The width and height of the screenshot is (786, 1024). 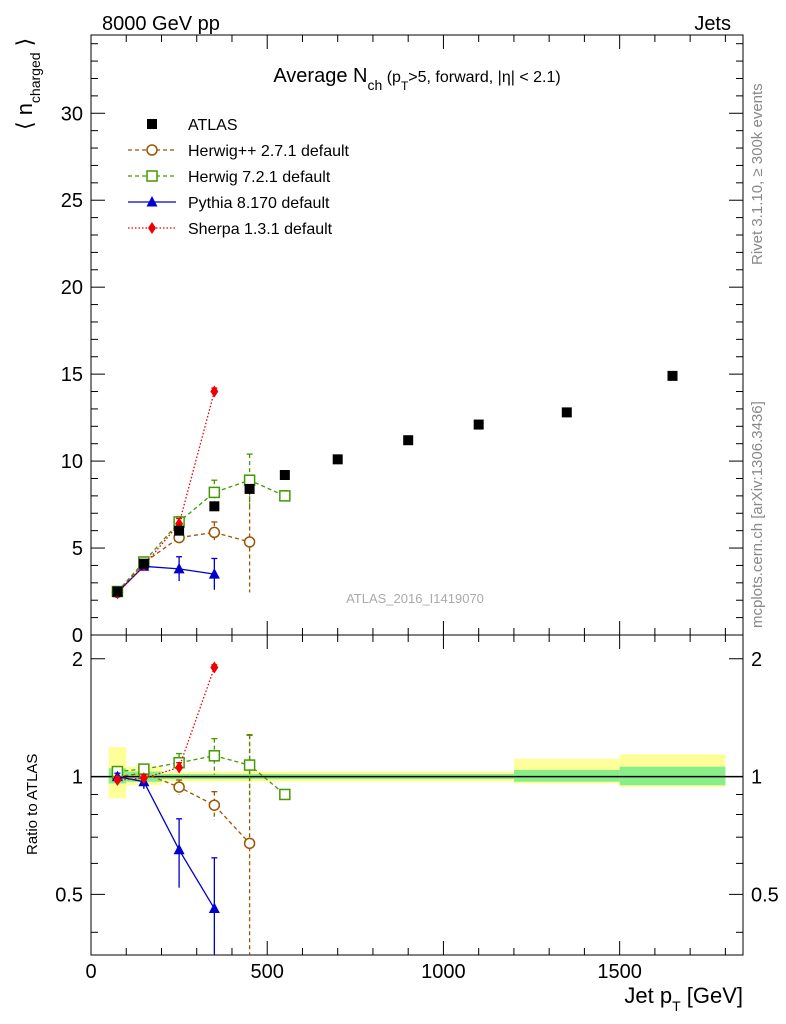 I want to click on legend-item: ATLAS, so click(x=192, y=125).